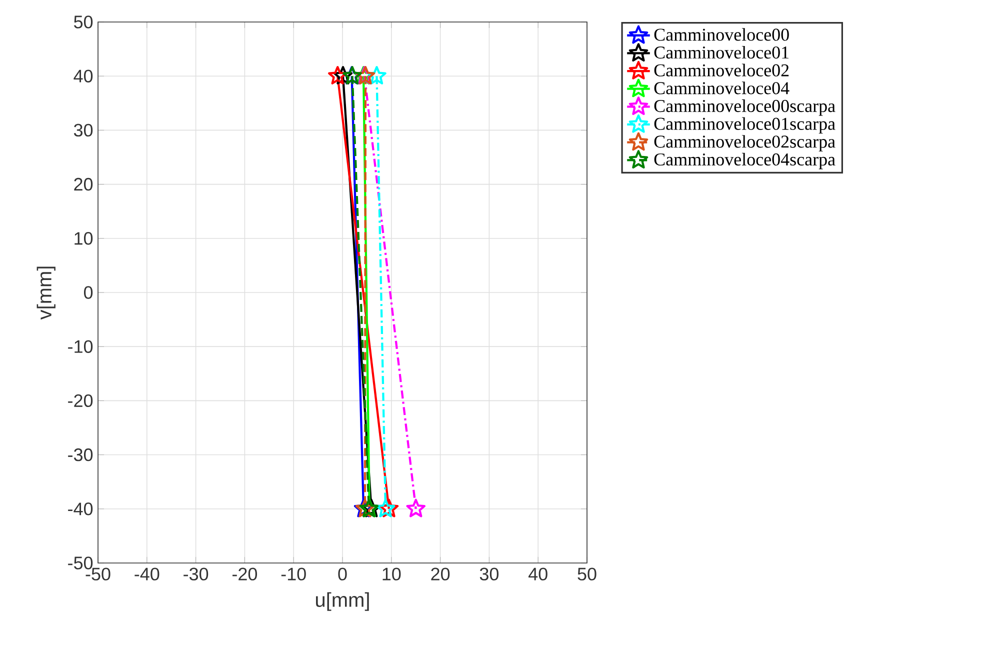 The image size is (992, 648). Describe the element at coordinates (721, 70) in the screenshot. I see `legend-label: Camminoveloce02` at that location.